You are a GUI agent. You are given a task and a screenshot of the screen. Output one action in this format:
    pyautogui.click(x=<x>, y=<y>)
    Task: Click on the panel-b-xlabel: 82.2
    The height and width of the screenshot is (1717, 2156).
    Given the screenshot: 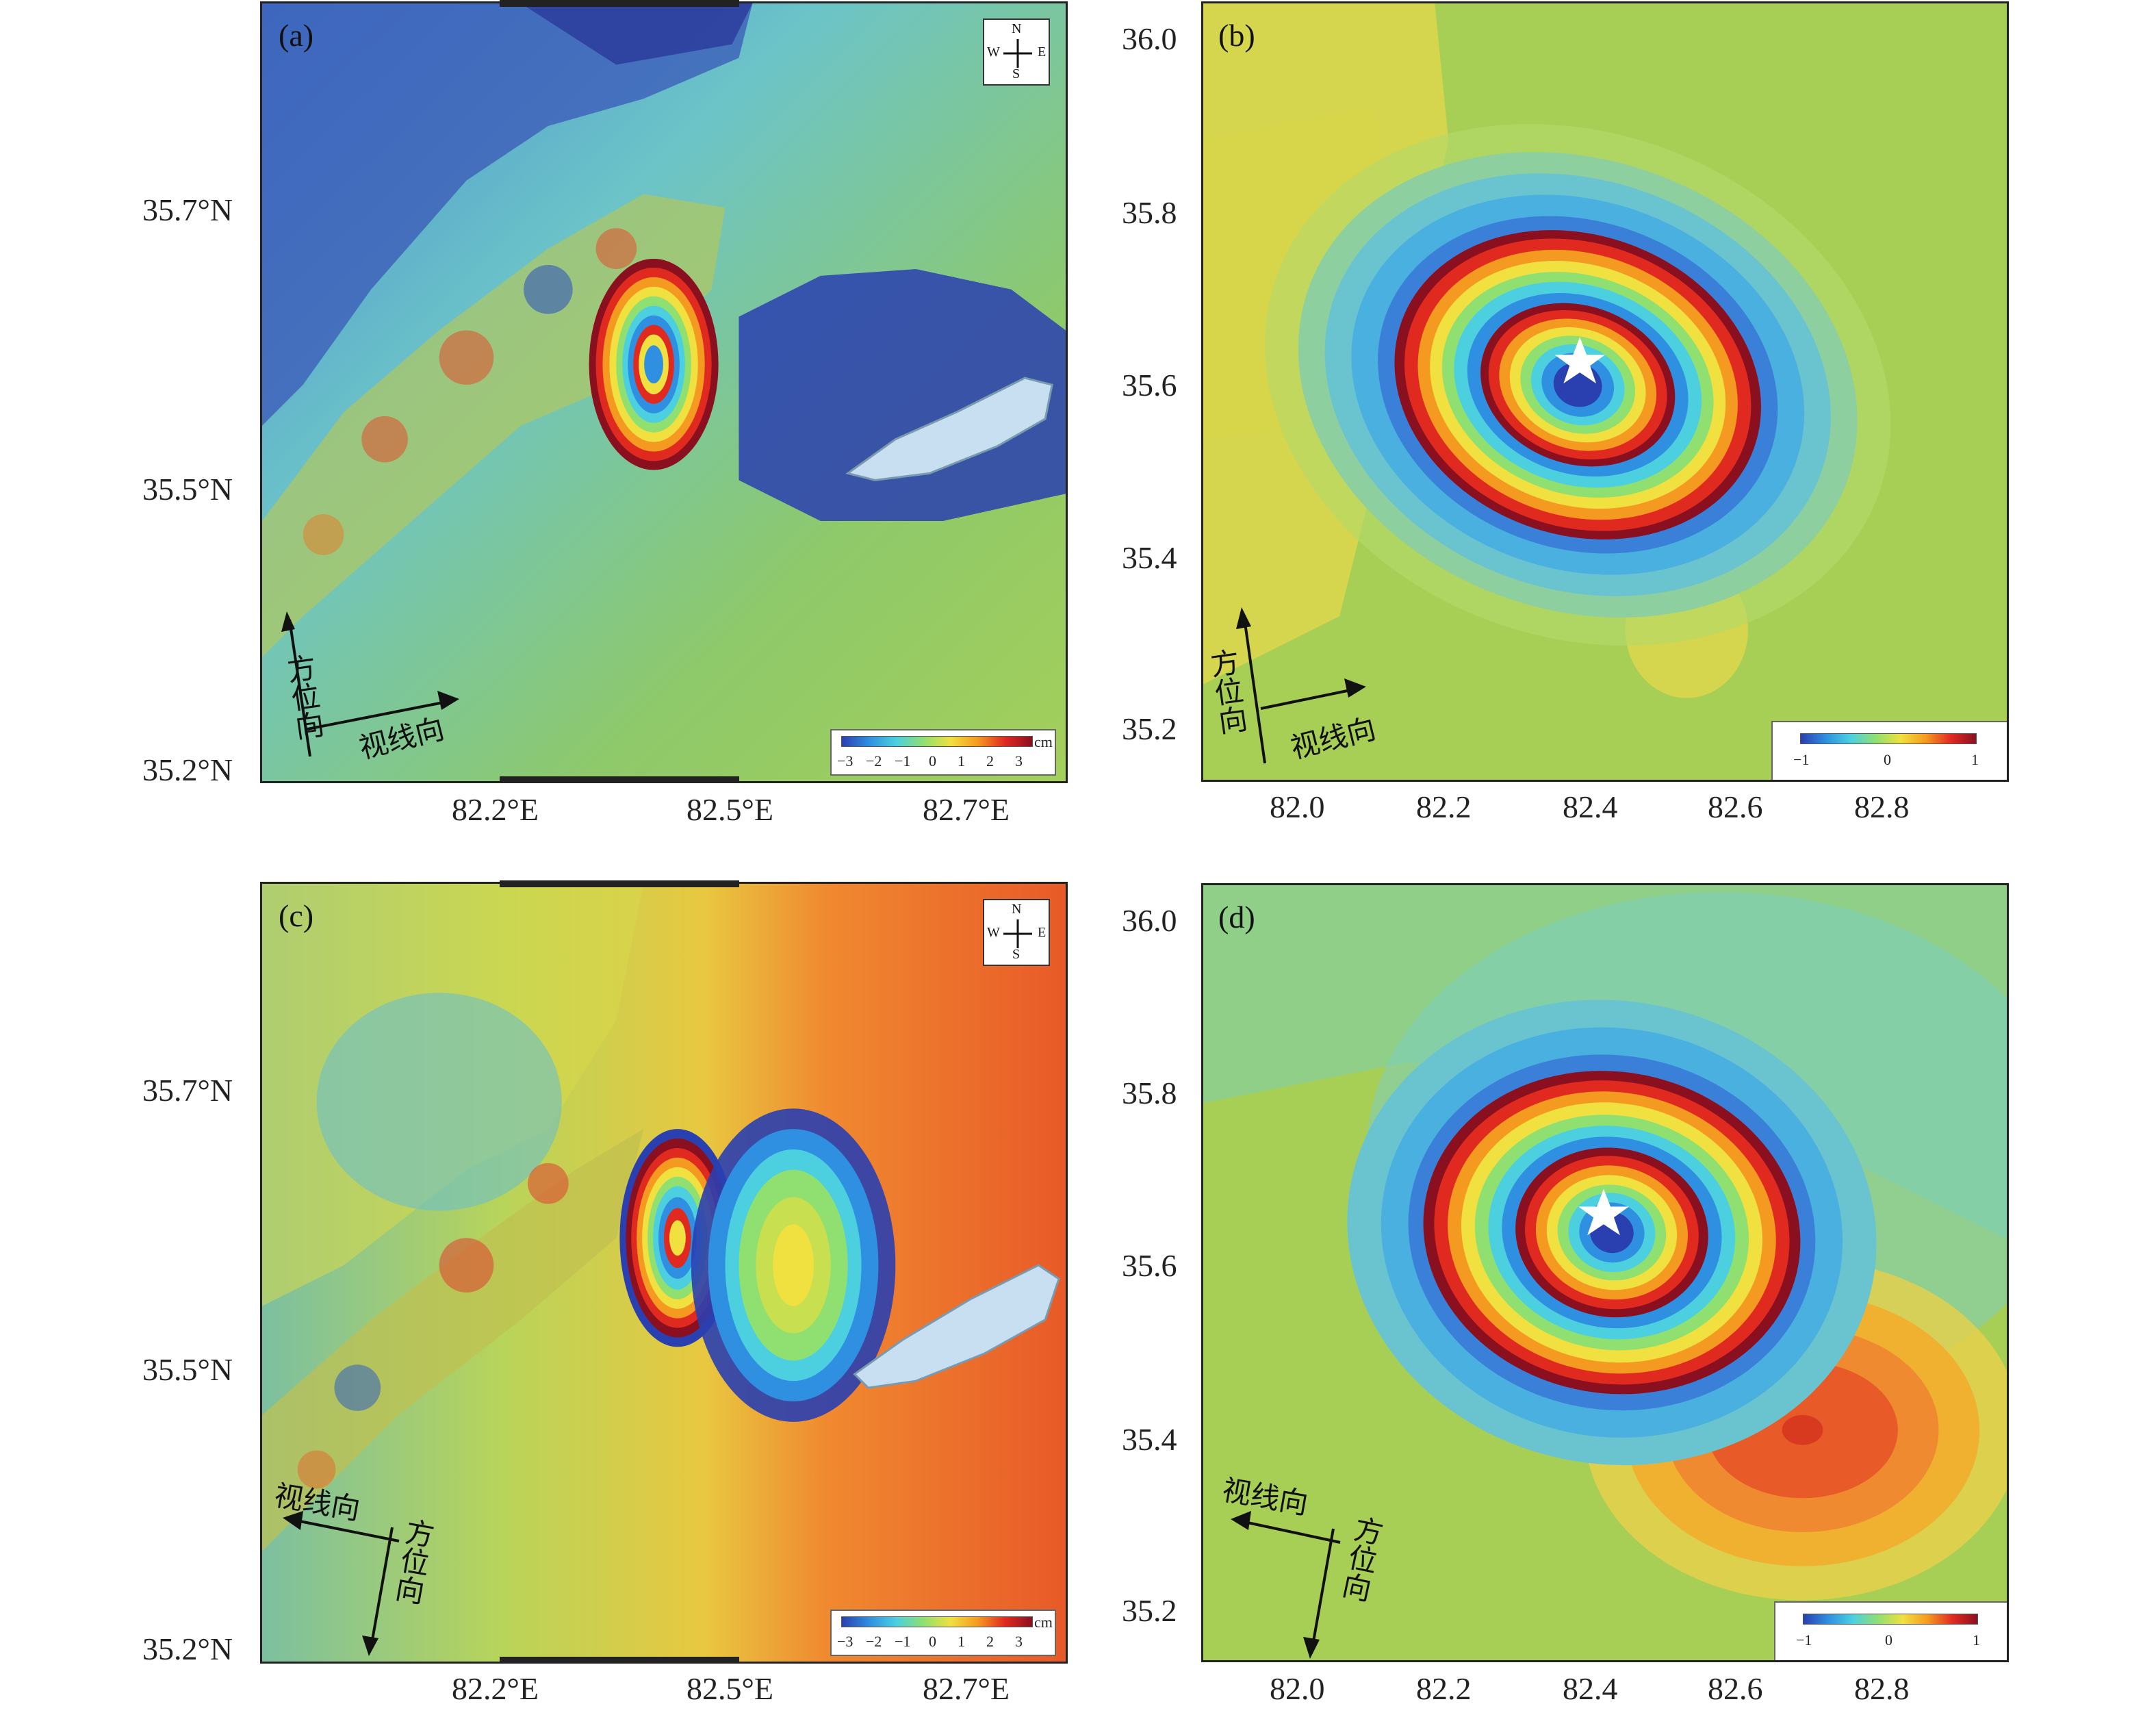 What is the action you would take?
    pyautogui.click(x=1444, y=807)
    